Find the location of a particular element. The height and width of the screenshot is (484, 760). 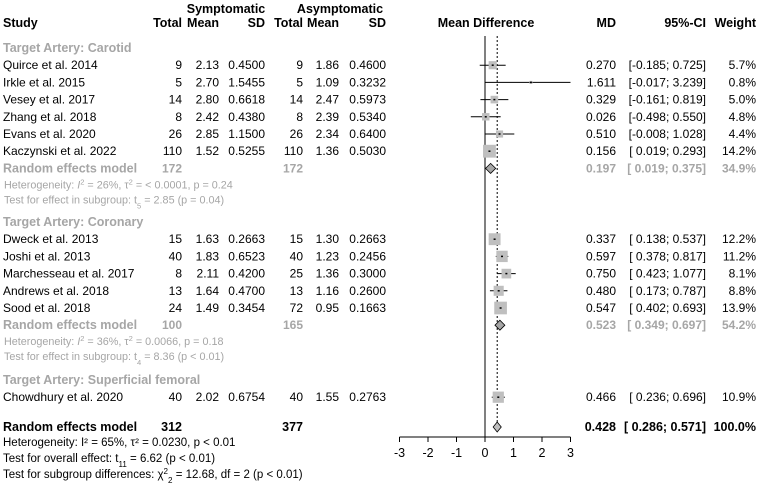

overall-diamond is located at coordinates (497, 427).